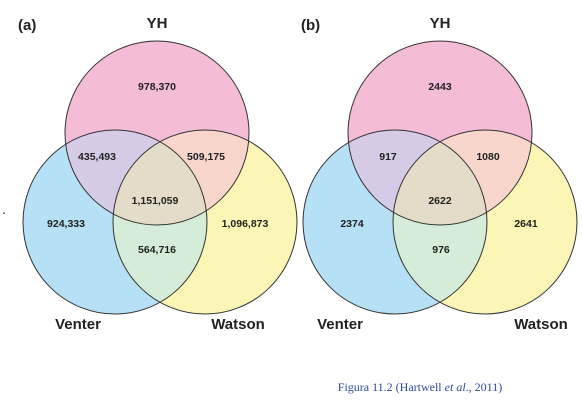 This screenshot has height=415, width=582. What do you see at coordinates (155, 201) in the screenshot?
I see `region-all: 1,151,059` at bounding box center [155, 201].